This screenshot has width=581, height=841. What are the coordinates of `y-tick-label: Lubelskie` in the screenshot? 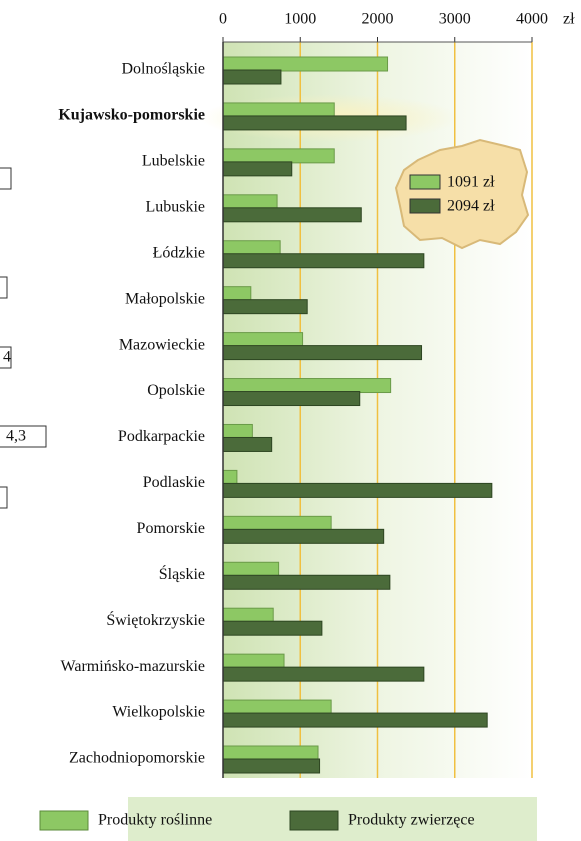 It's located at (173, 161).